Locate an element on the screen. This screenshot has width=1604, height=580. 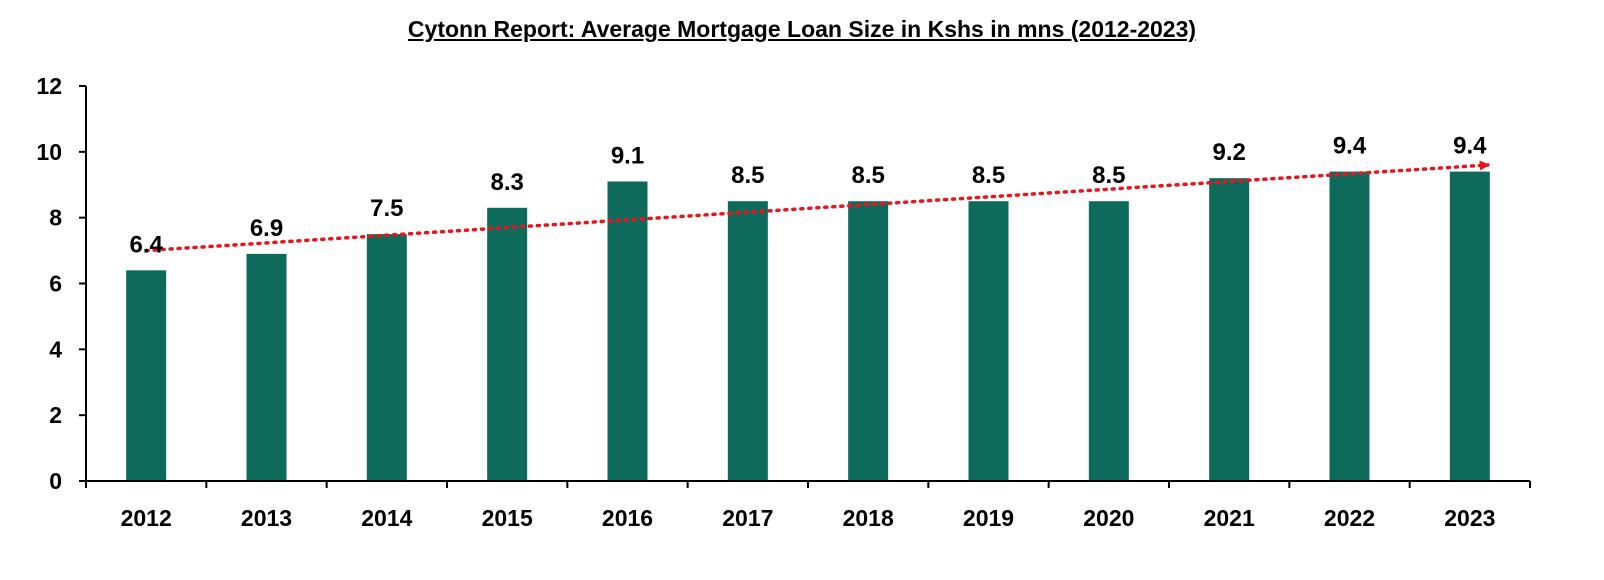
data-label: 9.1 is located at coordinates (627, 155).